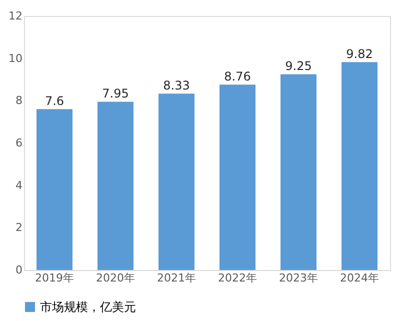 The width and height of the screenshot is (404, 321). I want to click on data-label: 8.76, so click(237, 77).